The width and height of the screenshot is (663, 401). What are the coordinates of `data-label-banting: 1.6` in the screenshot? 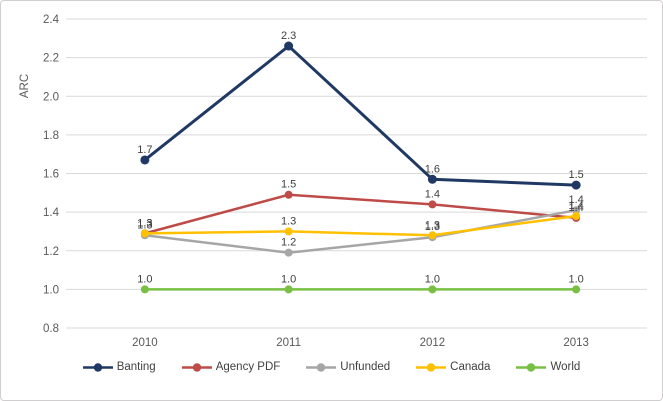 It's located at (432, 169).